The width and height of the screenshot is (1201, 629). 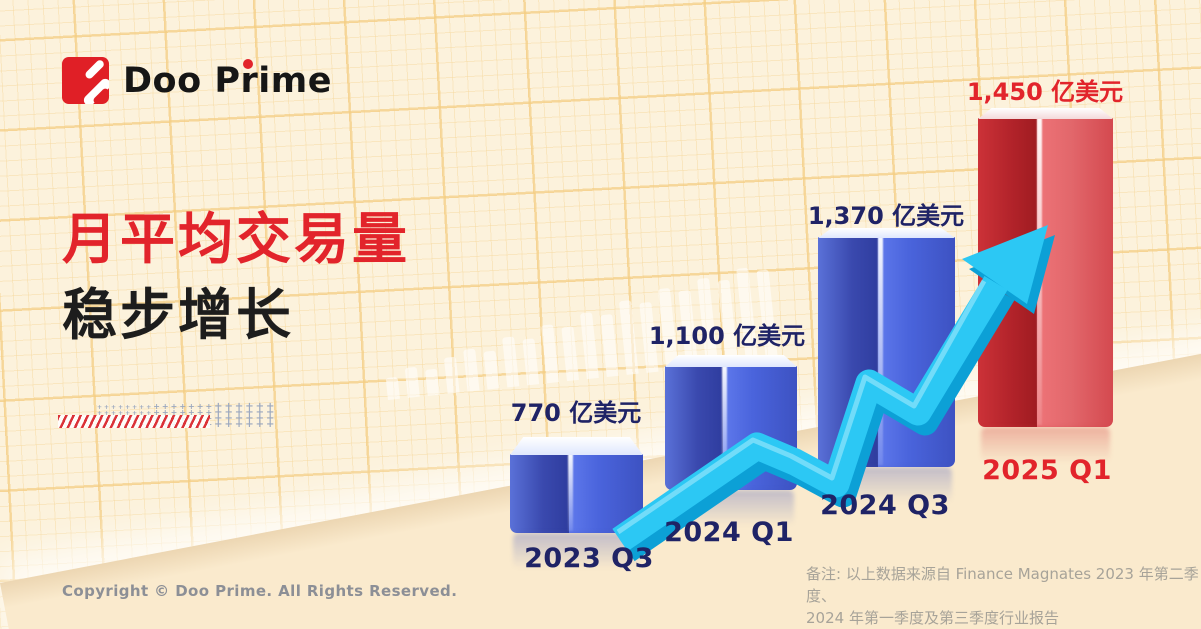 I want to click on bar-side-face, so click(x=540, y=493).